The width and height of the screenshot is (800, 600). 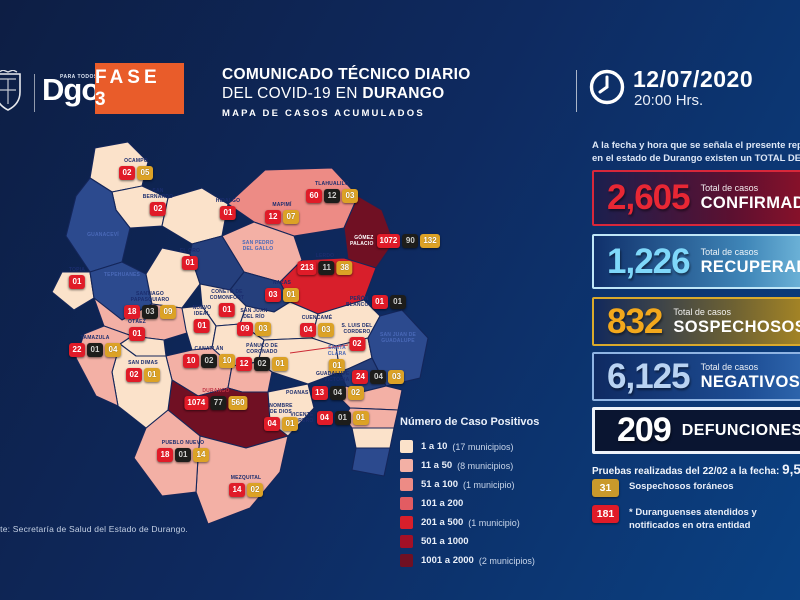 What do you see at coordinates (282, 294) in the screenshot?
I see `case-badges: 03 01` at bounding box center [282, 294].